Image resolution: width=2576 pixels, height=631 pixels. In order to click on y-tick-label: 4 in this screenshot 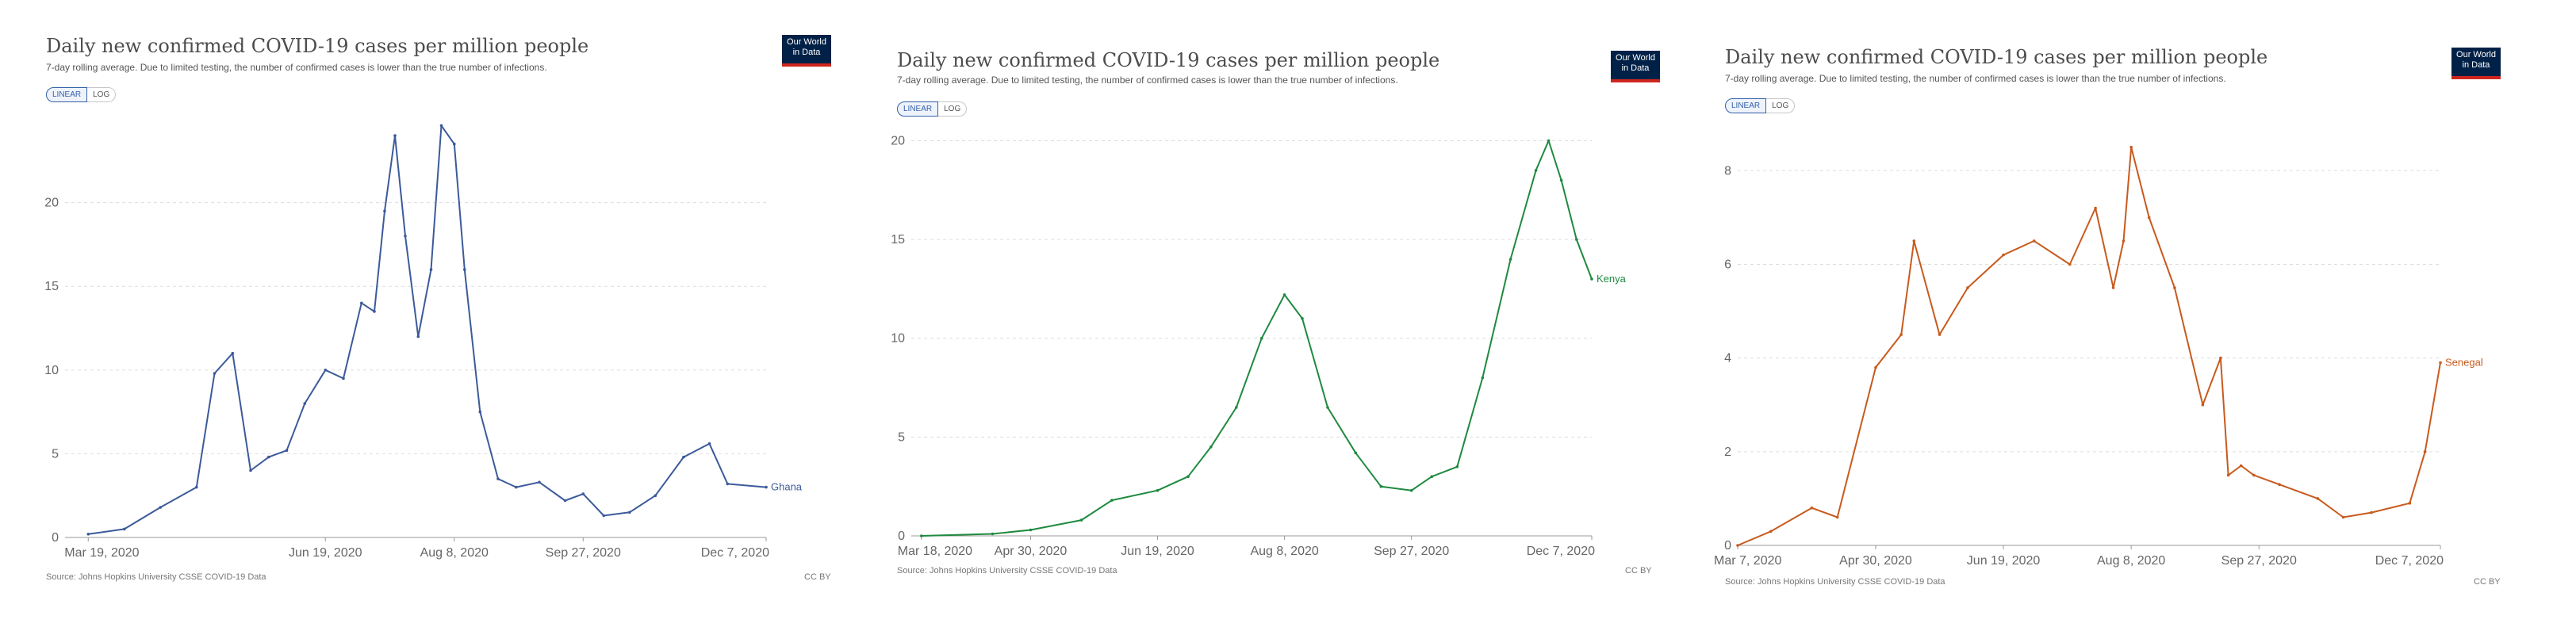, I will do `click(1727, 358)`.